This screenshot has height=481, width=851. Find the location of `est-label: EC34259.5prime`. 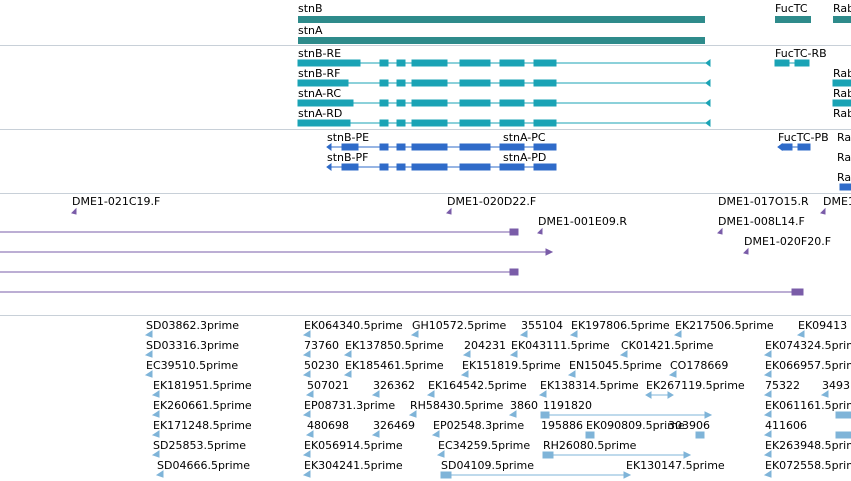

est-label: EC34259.5prime is located at coordinates (484, 445).